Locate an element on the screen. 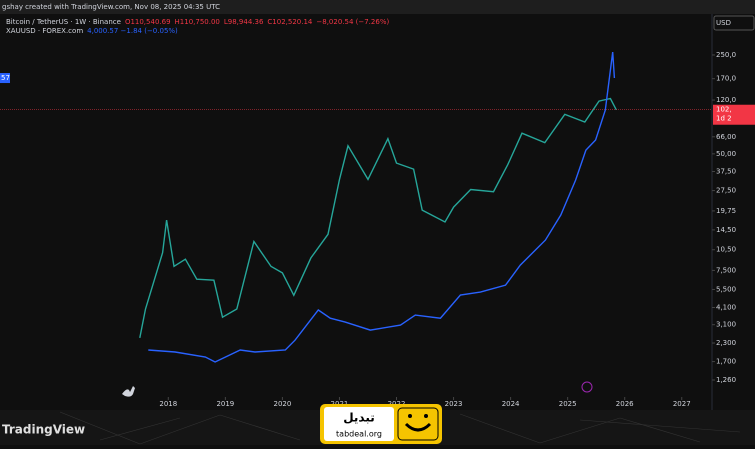 The image size is (755, 449). x-tick-label: 2025 is located at coordinates (568, 404).